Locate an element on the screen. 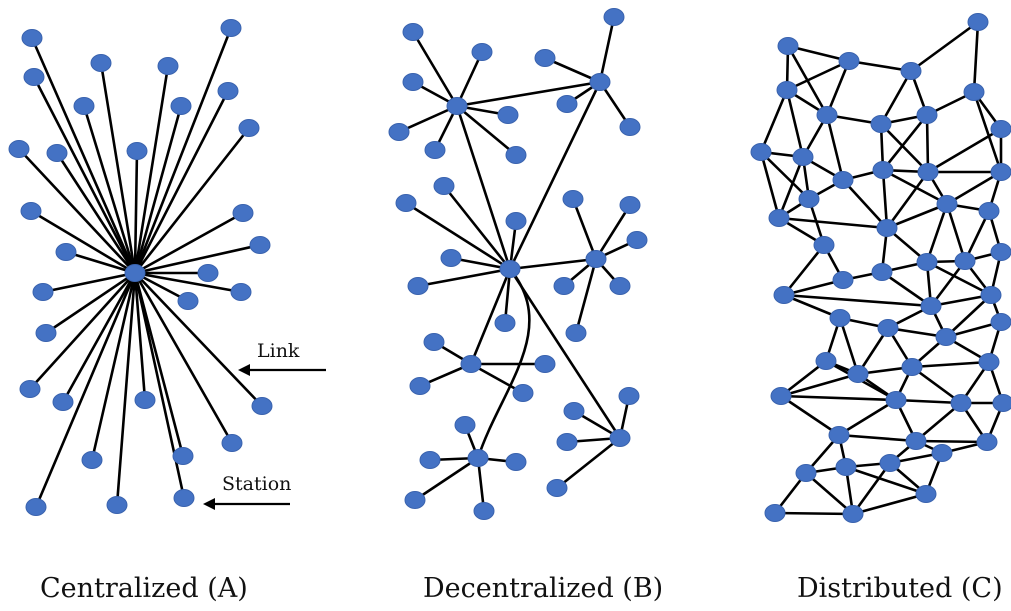 This screenshot has height=611, width=1011. caption-centralized: Centralized (A) is located at coordinates (144, 588).